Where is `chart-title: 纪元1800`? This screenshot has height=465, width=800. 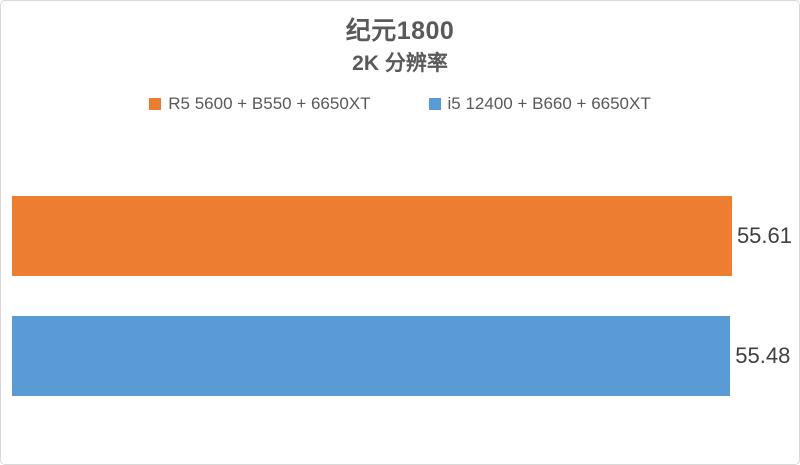
chart-title: 纪元1800 is located at coordinates (400, 31).